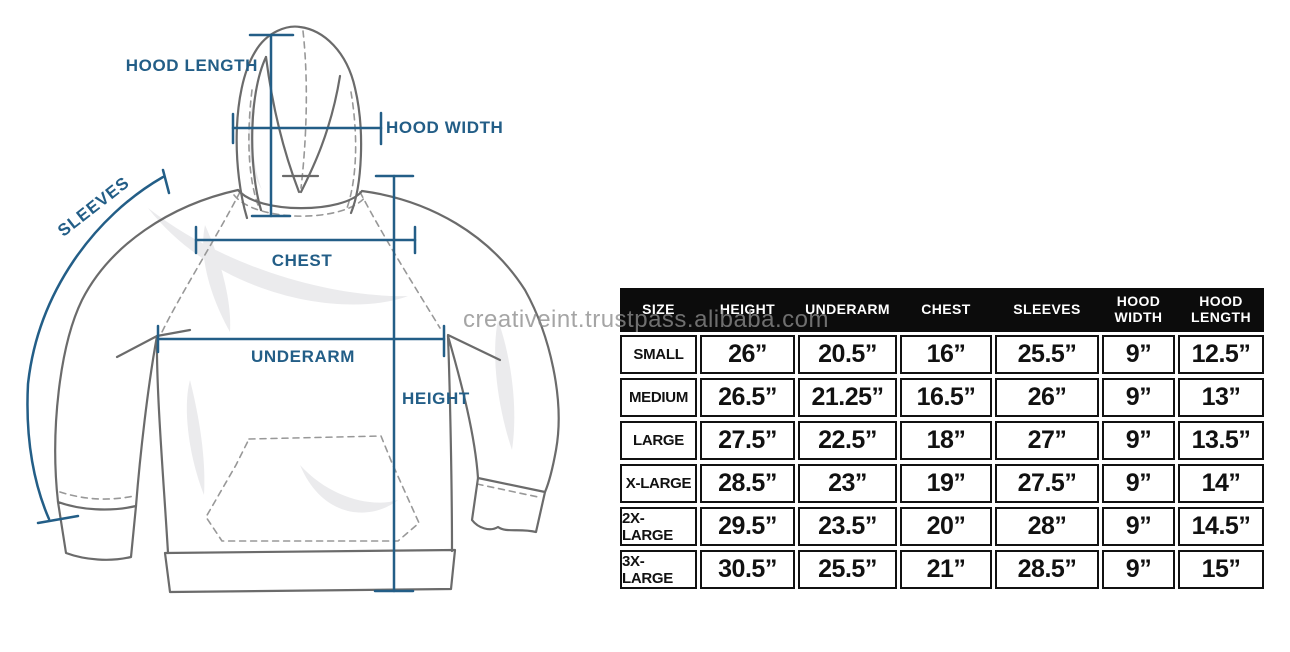 The width and height of the screenshot is (1290, 652). What do you see at coordinates (946, 397) in the screenshot?
I see `measurement-cell: 16.5”` at bounding box center [946, 397].